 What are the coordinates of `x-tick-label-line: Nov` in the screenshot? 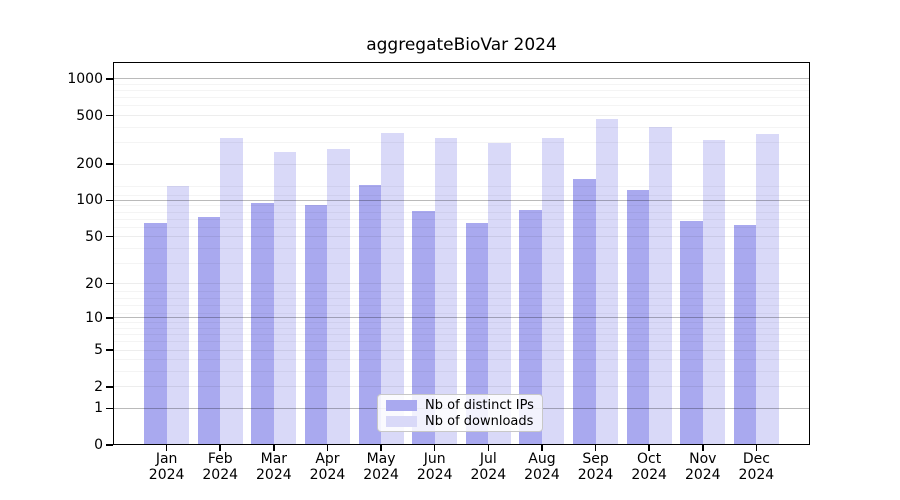 It's located at (703, 459).